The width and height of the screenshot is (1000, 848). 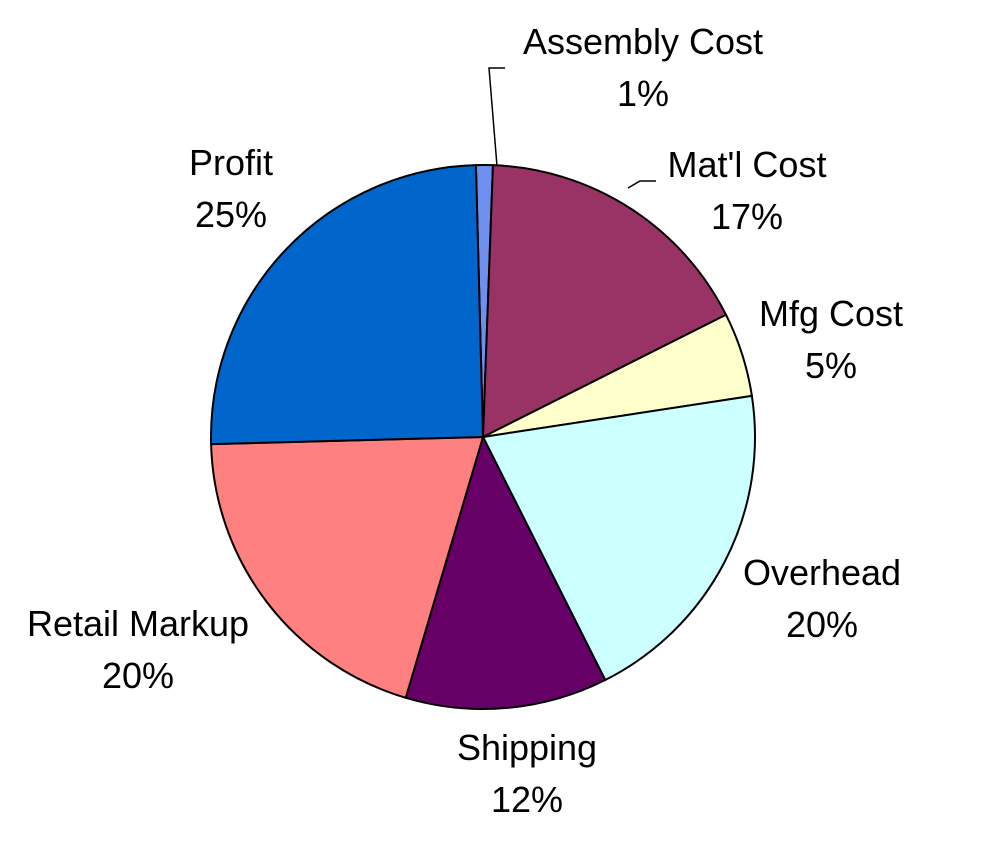 What do you see at coordinates (641, 184) in the screenshot?
I see `leader-line-mat-l-cost` at bounding box center [641, 184].